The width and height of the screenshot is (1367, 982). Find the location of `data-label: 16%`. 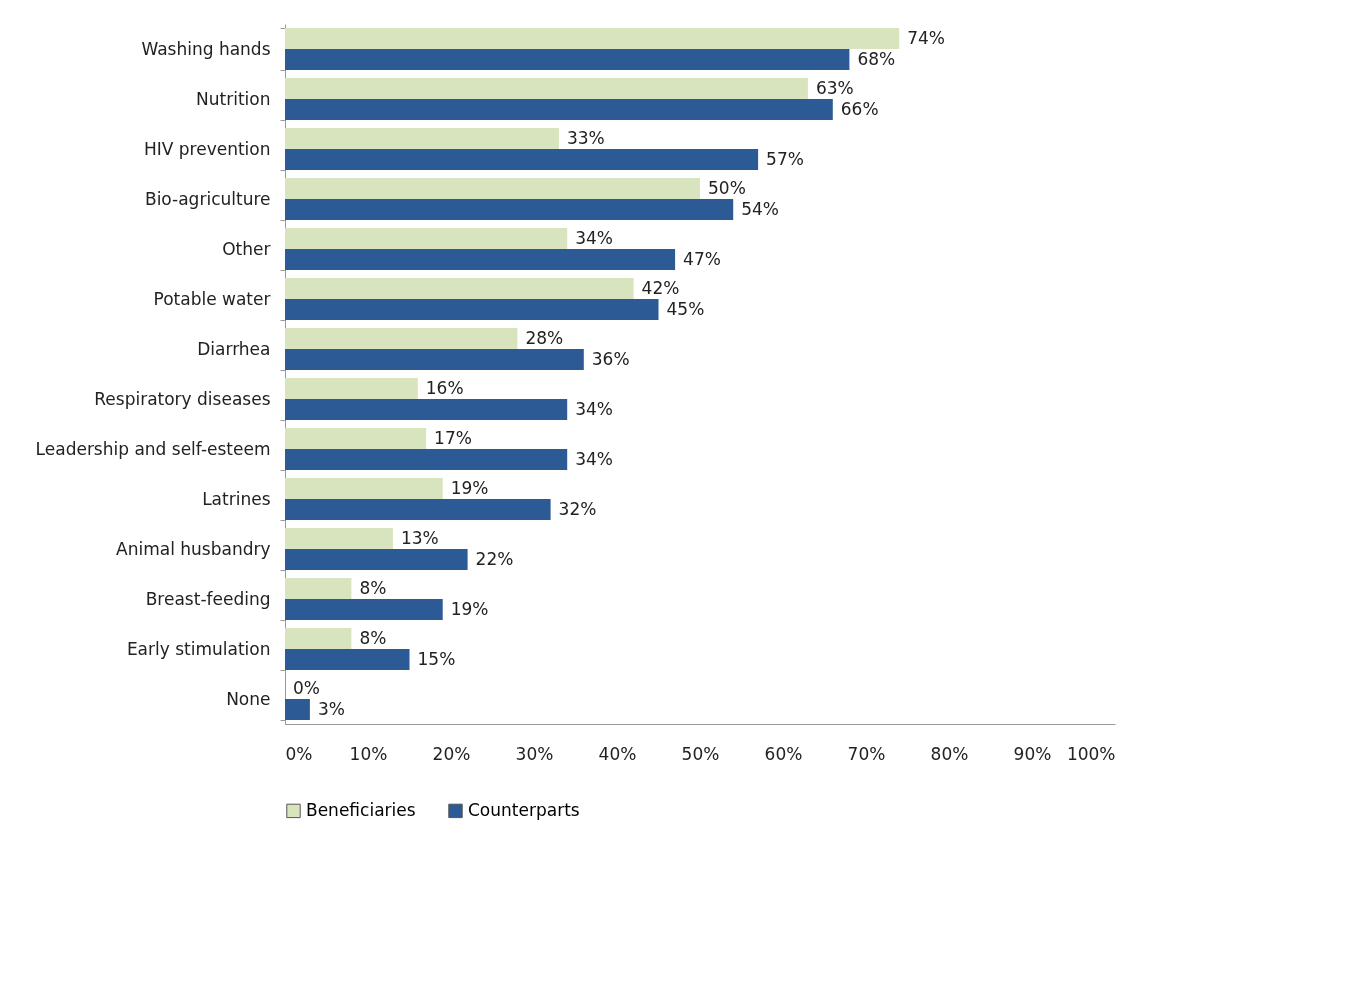

data-label: 16% is located at coordinates (444, 387).